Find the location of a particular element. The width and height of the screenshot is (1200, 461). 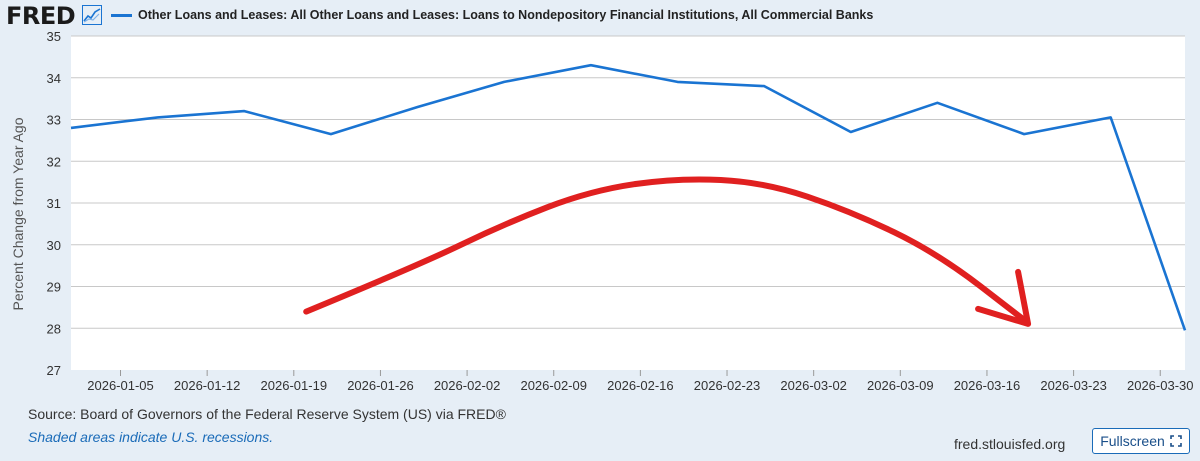

y-tick-label: 31 is located at coordinates (54, 203).